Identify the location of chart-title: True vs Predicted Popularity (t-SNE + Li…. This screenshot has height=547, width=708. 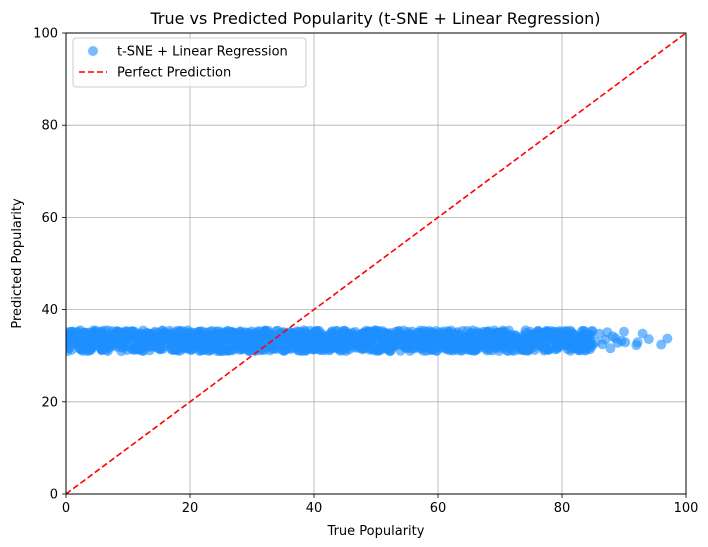
(374, 18).